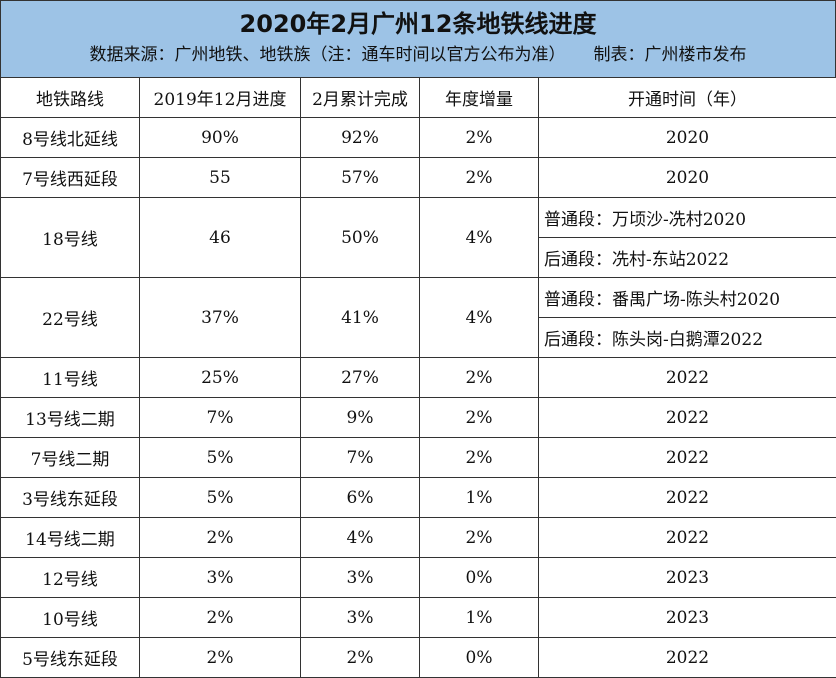 The image size is (836, 678). Describe the element at coordinates (360, 498) in the screenshot. I see `feb-cumulative-cell: 6%` at that location.